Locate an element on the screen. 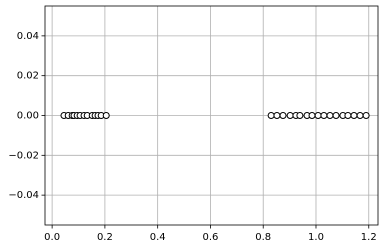 This screenshot has width=386, height=248. x-tick-label: 0.2 is located at coordinates (105, 237).